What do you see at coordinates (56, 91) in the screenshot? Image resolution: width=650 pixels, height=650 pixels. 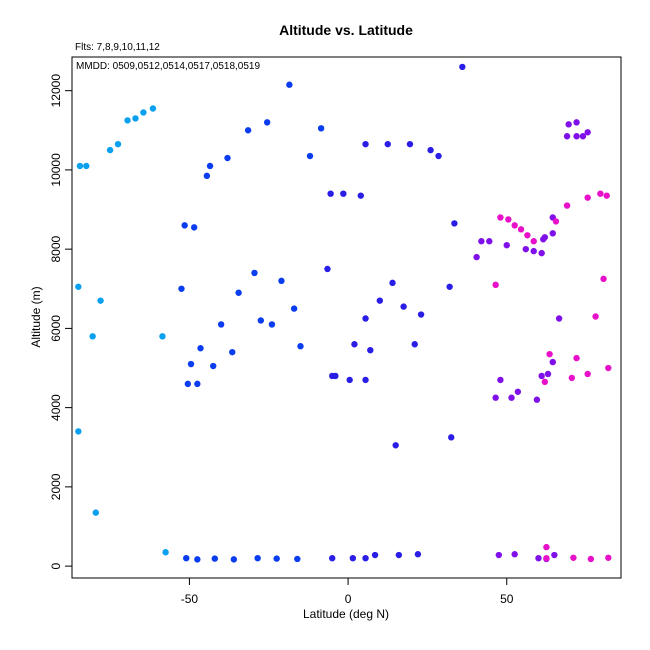 I see `y-tick-label: 12000` at bounding box center [56, 91].